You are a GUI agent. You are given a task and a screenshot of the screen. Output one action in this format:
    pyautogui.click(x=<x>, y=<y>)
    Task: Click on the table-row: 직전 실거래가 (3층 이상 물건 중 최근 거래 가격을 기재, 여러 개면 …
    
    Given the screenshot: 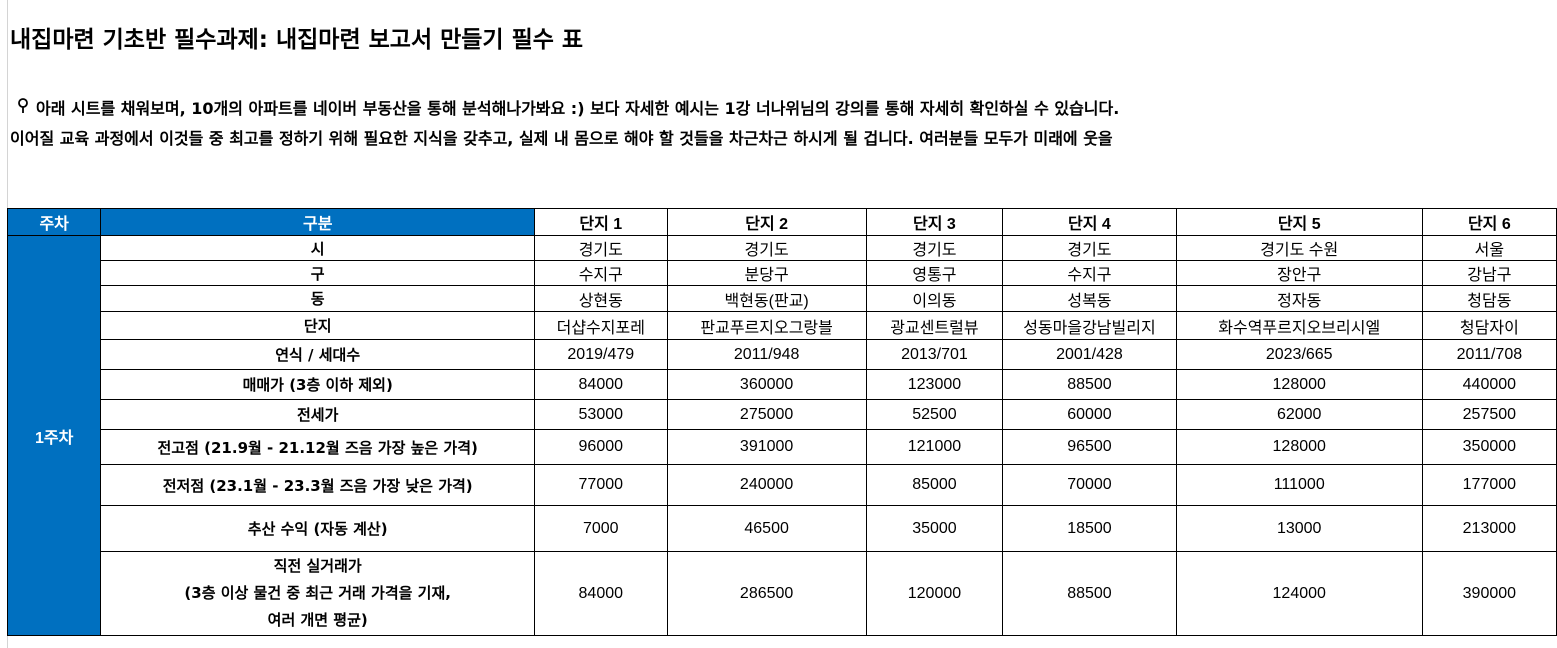 What is the action you would take?
    pyautogui.click(x=782, y=593)
    